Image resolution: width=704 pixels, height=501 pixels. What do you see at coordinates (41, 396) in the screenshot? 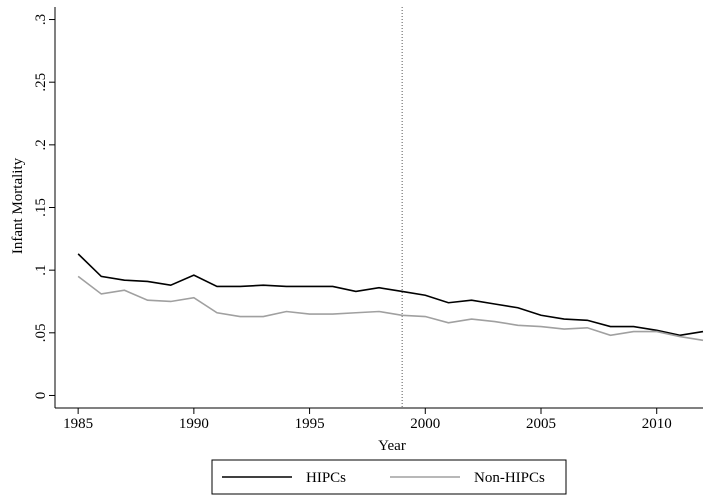
I see `y-tick-label: 0` at bounding box center [41, 396].